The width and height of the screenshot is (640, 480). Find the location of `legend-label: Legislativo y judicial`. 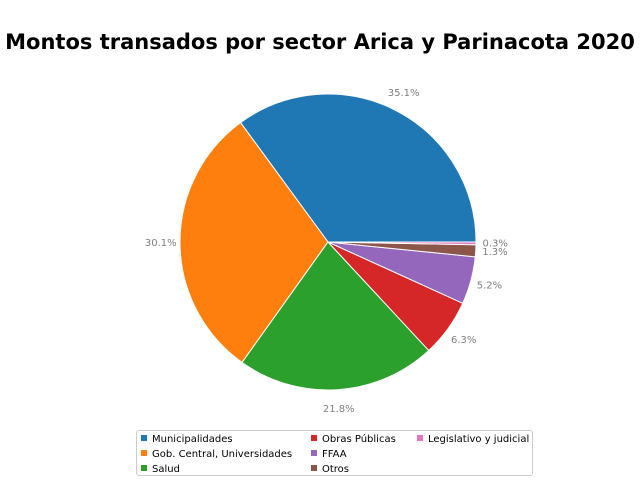

legend-label: Legislativo y judicial is located at coordinates (479, 439).